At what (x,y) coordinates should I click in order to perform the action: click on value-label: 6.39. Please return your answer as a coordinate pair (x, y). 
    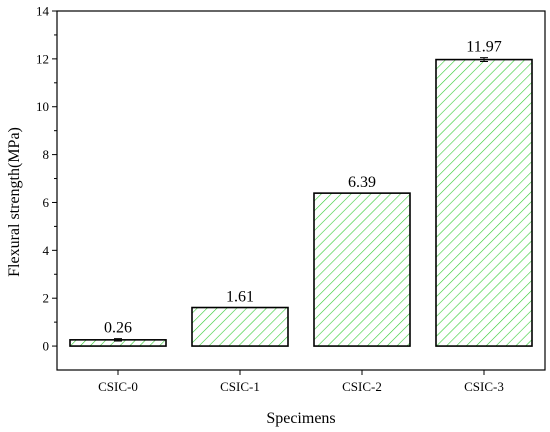
    Looking at the image, I should click on (362, 182).